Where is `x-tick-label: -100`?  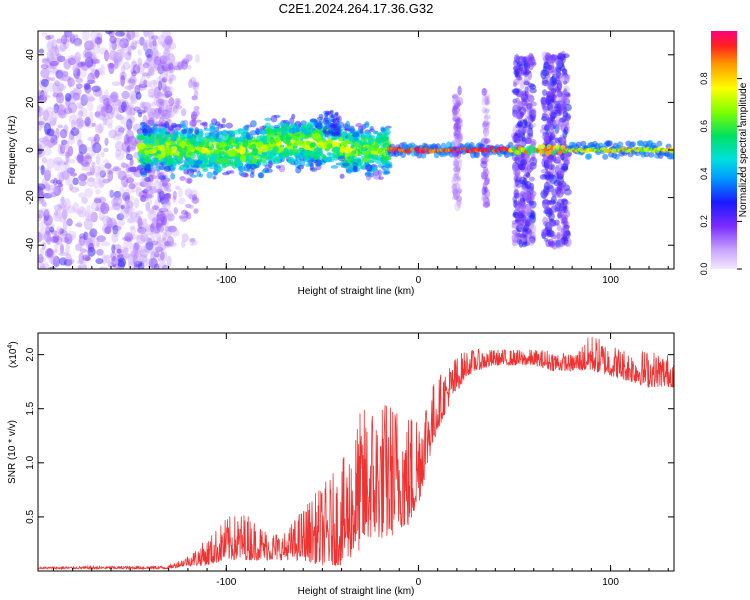 x-tick-label: -100 is located at coordinates (226, 280).